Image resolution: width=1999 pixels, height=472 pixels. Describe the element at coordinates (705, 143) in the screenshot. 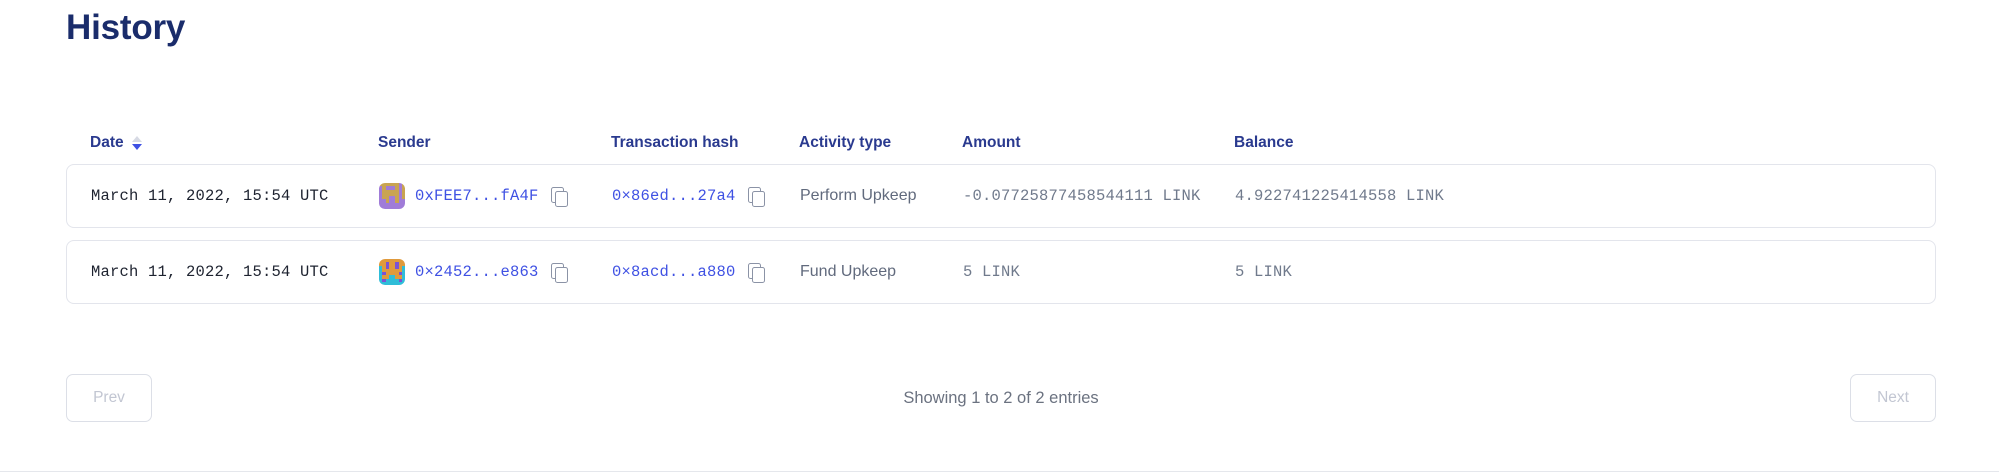

I see `column-header-transaction-hash: Transaction hash` at that location.